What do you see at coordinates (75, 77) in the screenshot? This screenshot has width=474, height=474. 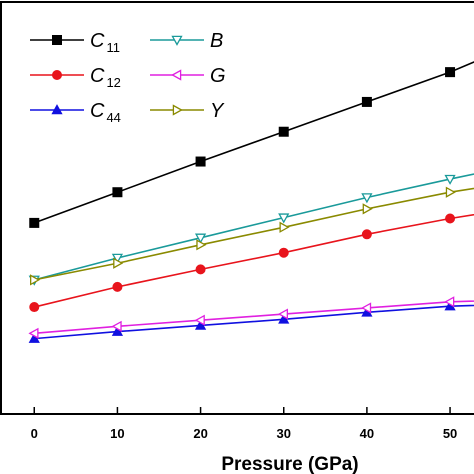 I see `legend-item-C12: C 12` at bounding box center [75, 77].